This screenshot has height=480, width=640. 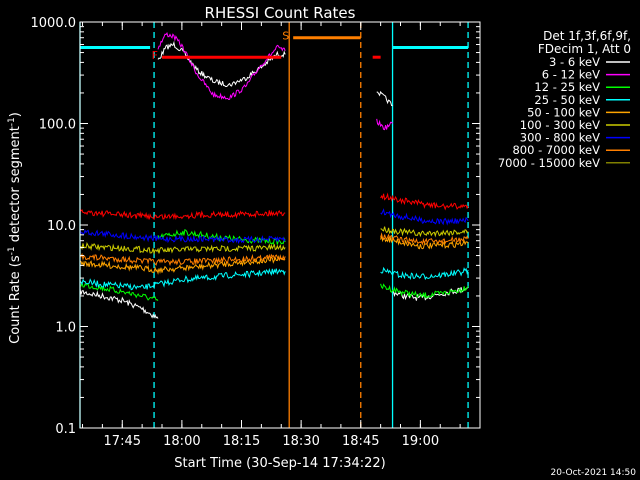 I want to click on y-axis-label-main: Count Rate (s, so click(x=15, y=299).